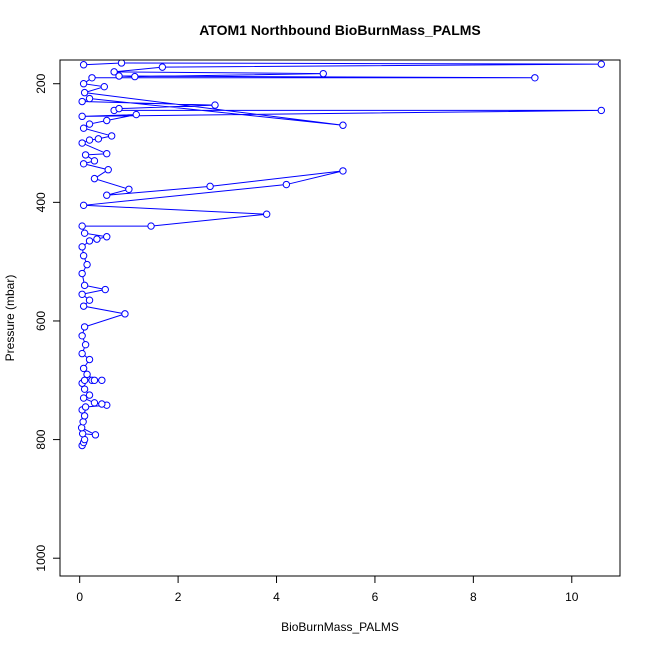  What do you see at coordinates (79, 597) in the screenshot?
I see `x-tick-label: 0` at bounding box center [79, 597].